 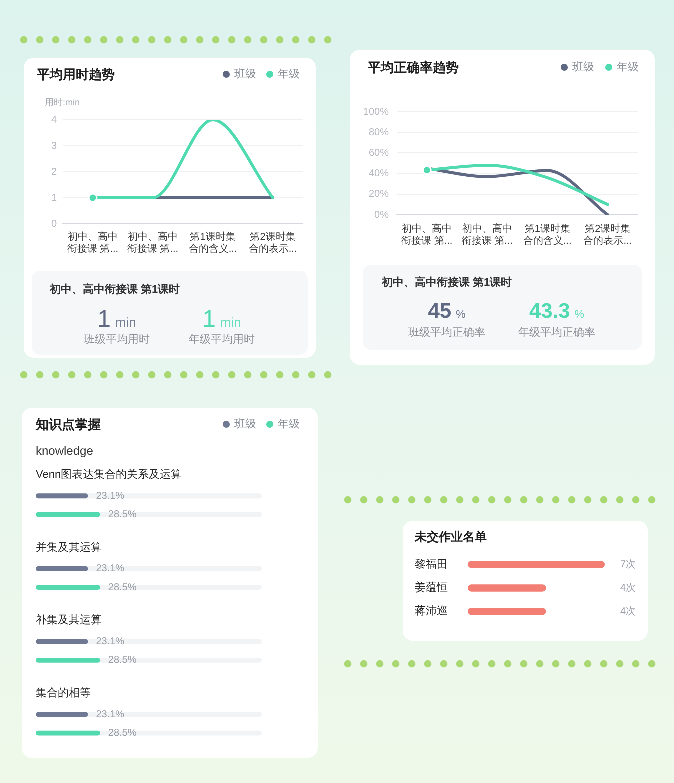 I want to click on text: 43.3 %, so click(x=557, y=311).